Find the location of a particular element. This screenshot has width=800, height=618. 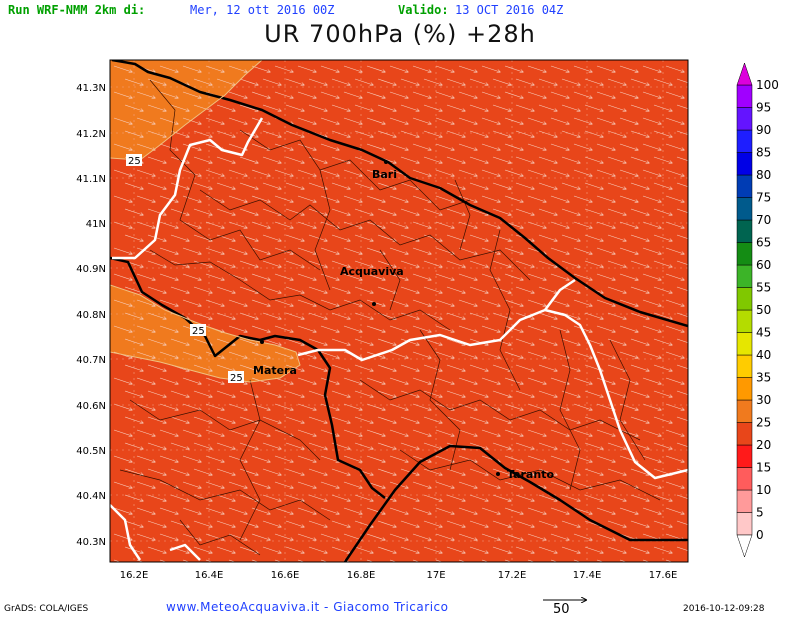

colorbar-label: 55 is located at coordinates (763, 288).